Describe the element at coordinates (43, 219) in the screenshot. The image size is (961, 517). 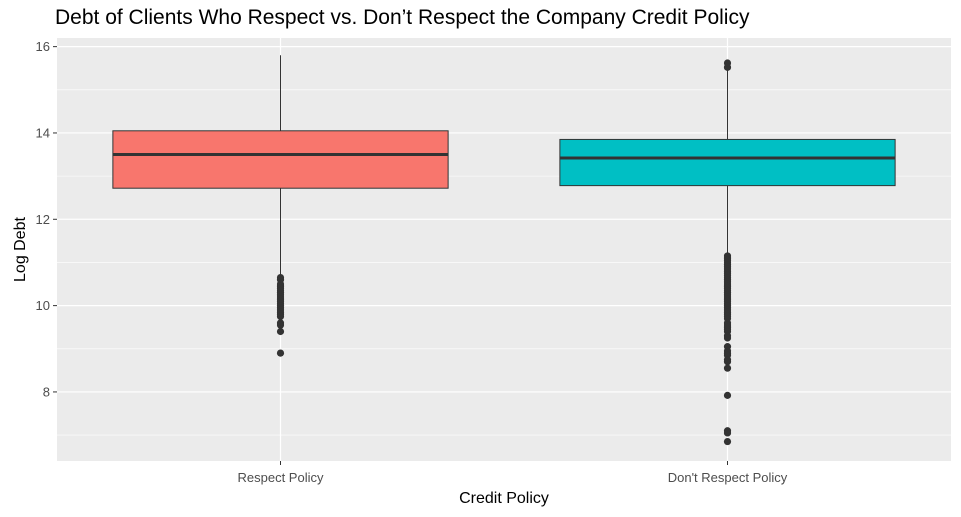
I see `y-tick-label: 12` at that location.